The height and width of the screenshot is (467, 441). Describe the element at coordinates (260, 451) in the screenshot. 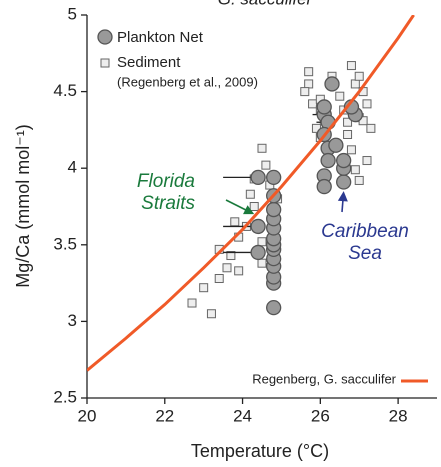

I see `x-axis-label: Temperature (°C)` at that location.